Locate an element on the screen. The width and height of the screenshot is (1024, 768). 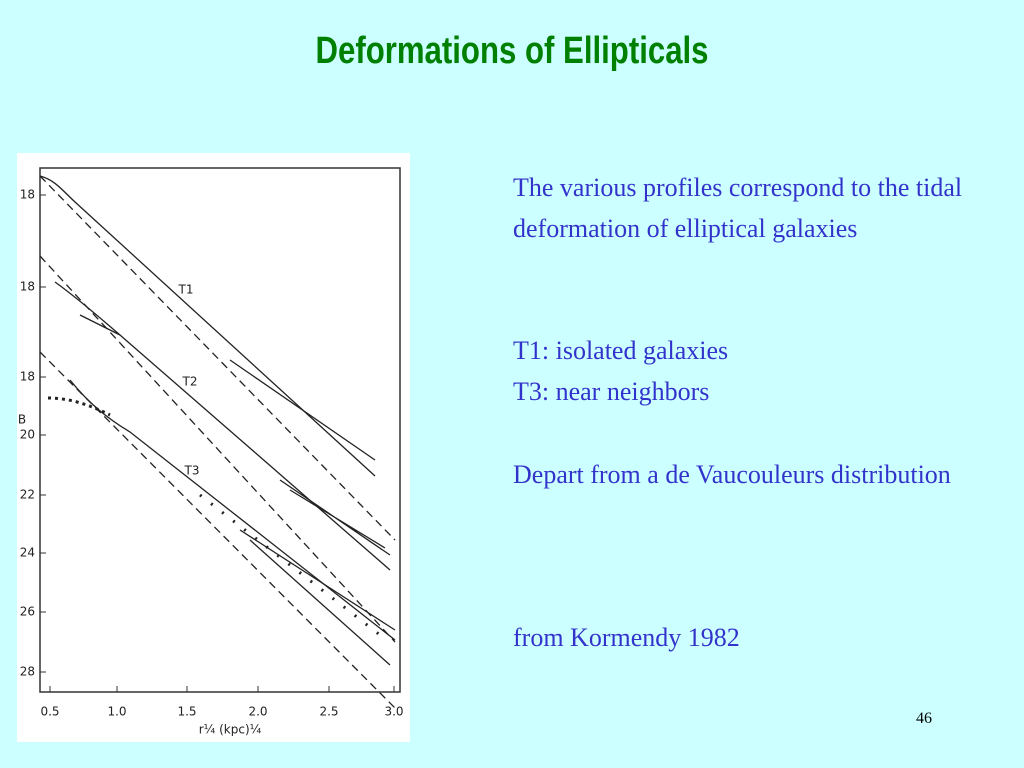
citation: from Kormendy 1982 is located at coordinates (626, 637).